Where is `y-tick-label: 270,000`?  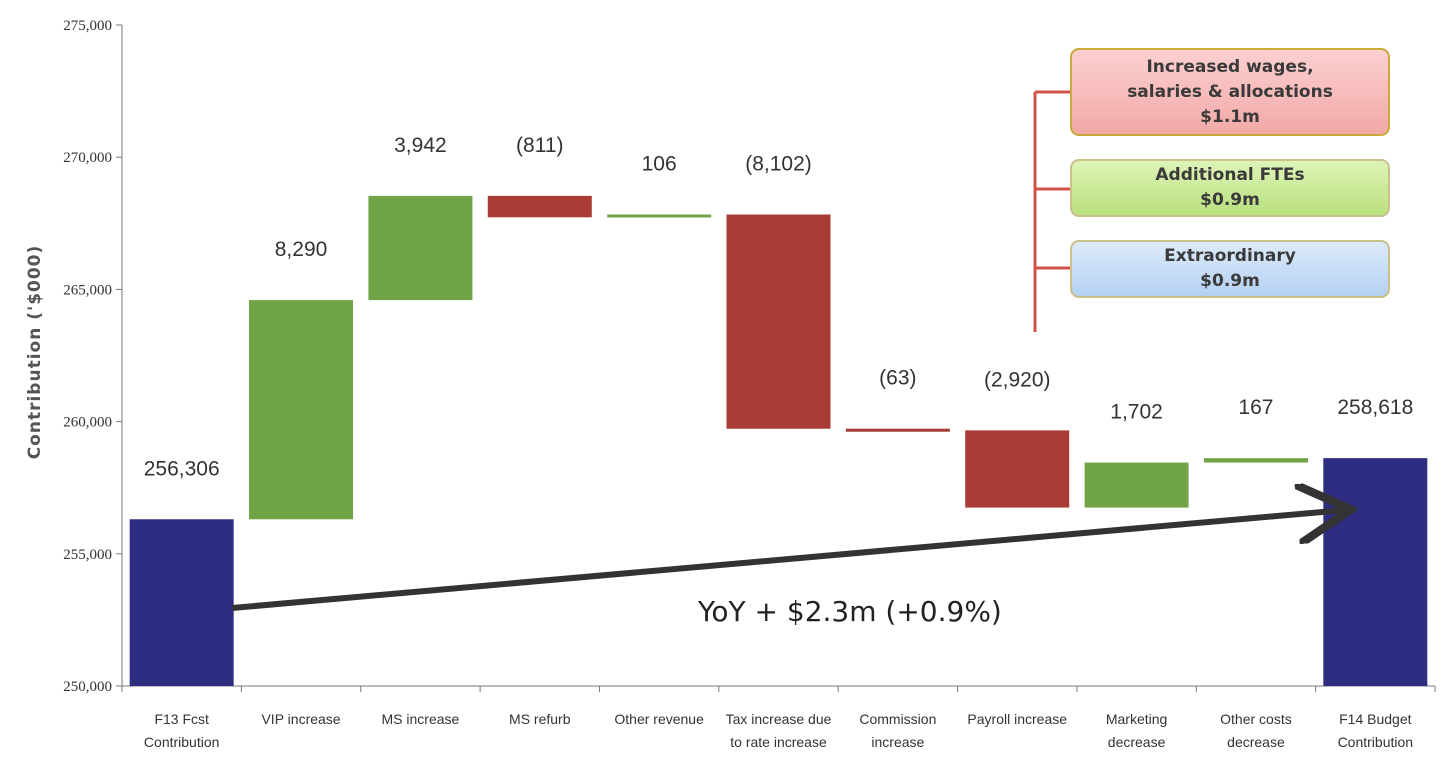
y-tick-label: 270,000 is located at coordinates (87, 158).